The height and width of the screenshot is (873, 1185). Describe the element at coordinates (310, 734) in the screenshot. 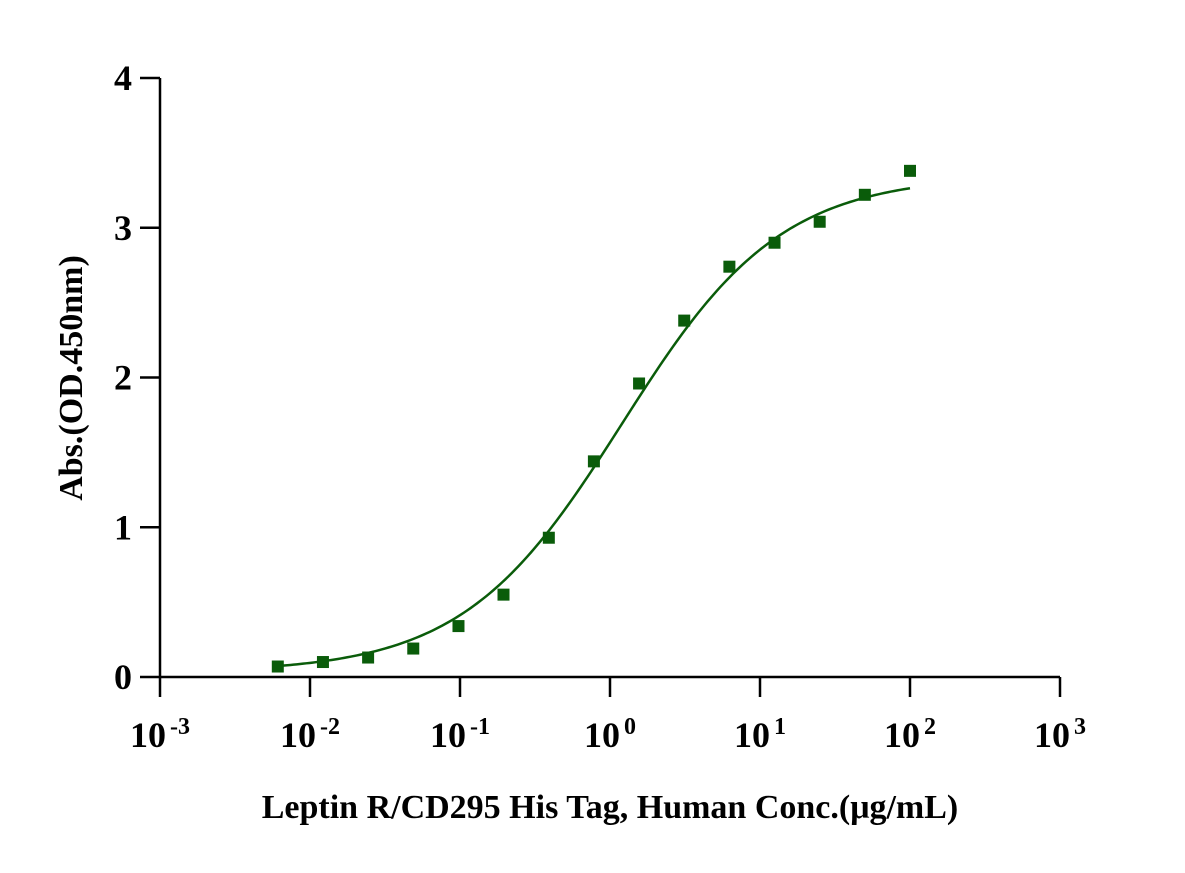

I see `x-tick-label: 10 -2` at that location.